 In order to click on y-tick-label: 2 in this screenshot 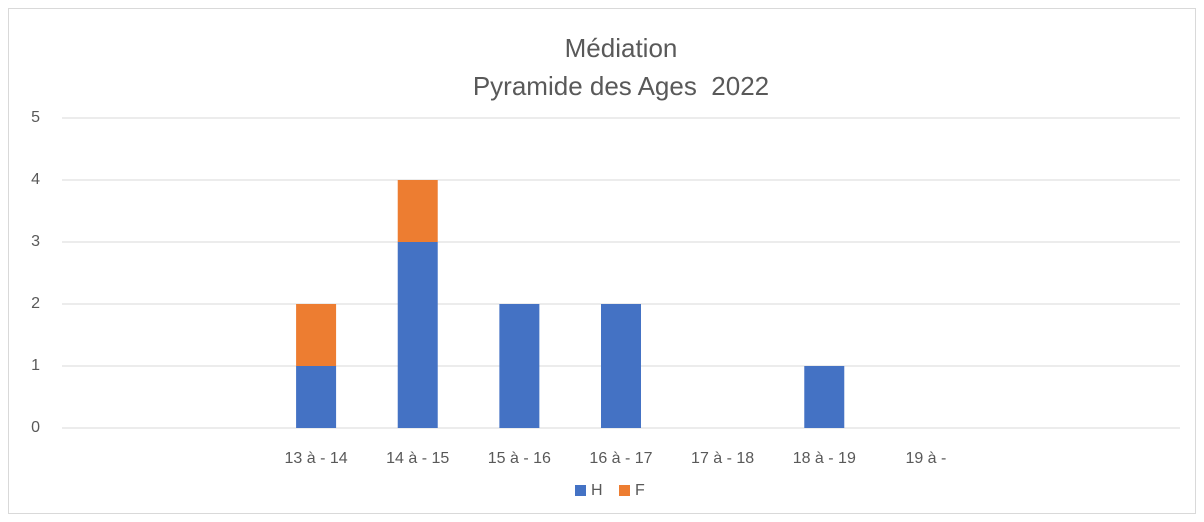, I will do `click(35, 303)`.